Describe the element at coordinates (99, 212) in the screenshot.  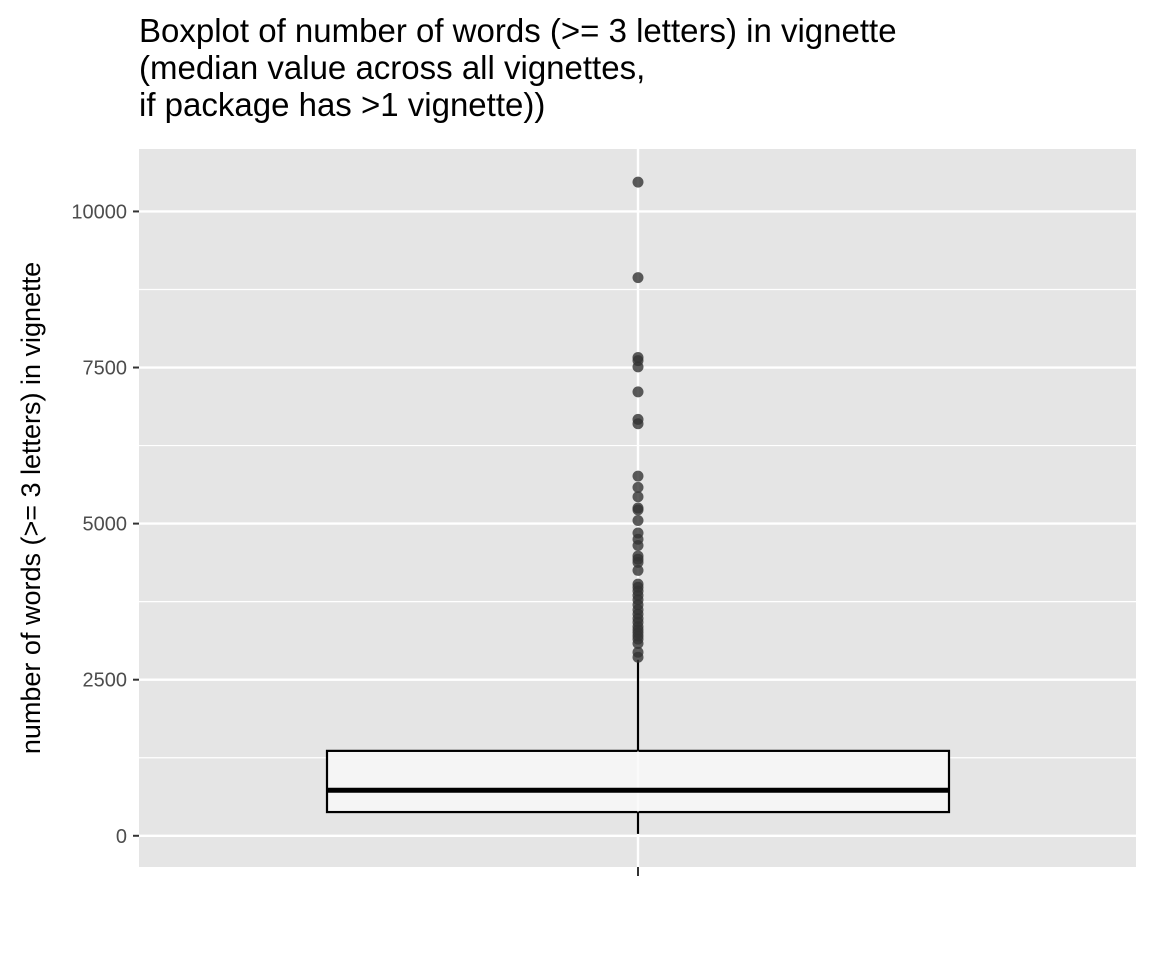
I see `y-tick-label: 10000` at that location.